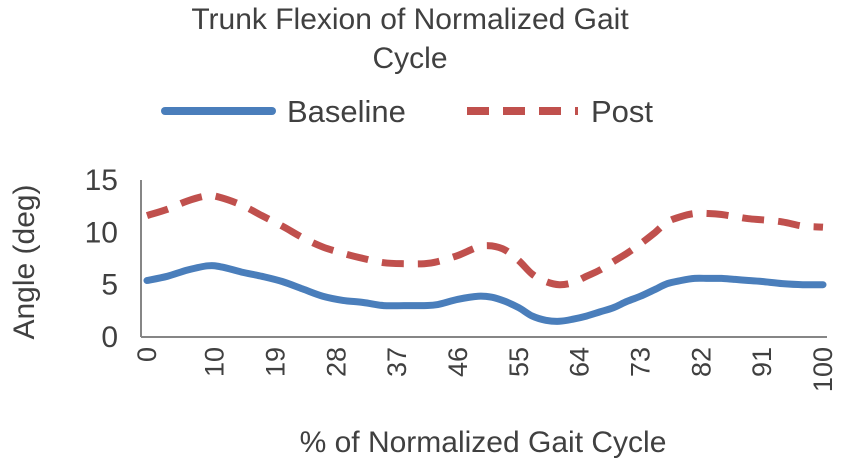 This screenshot has height=467, width=850. Describe the element at coordinates (407, 111) in the screenshot. I see `legend: Baseline Post` at that location.